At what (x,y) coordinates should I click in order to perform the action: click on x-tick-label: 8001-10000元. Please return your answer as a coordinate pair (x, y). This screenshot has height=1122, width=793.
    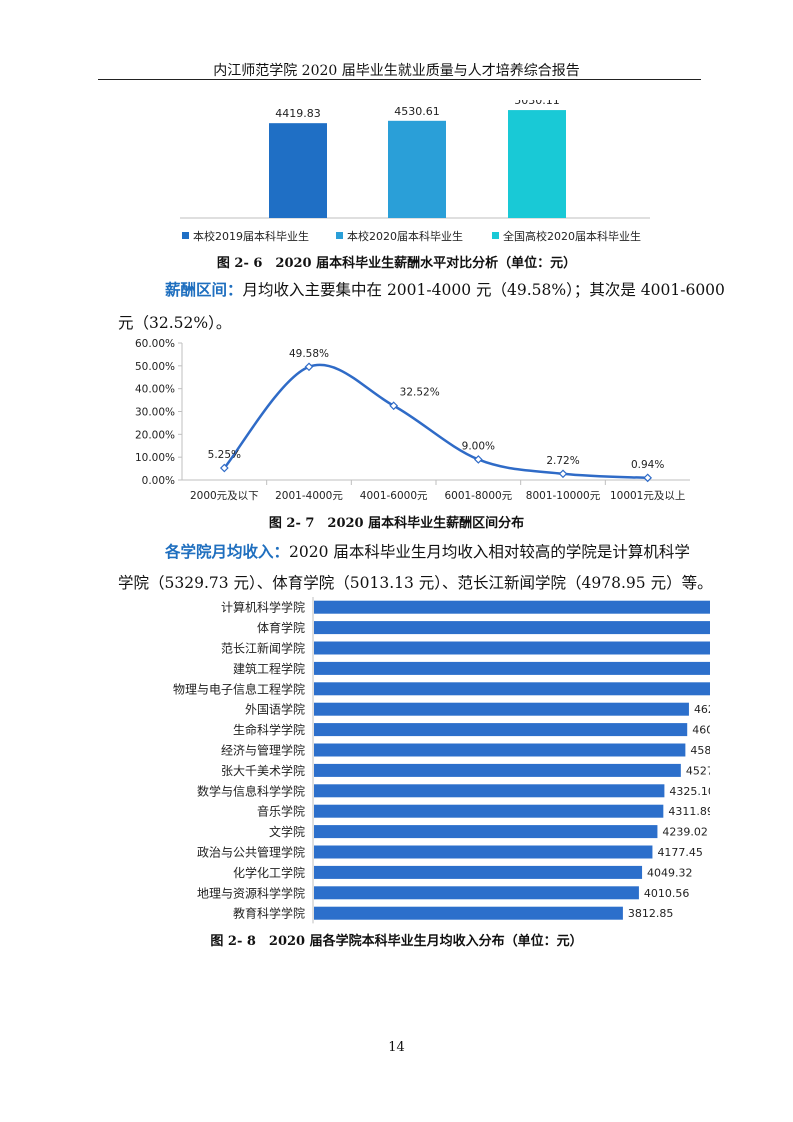
    Looking at the image, I should click on (563, 496).